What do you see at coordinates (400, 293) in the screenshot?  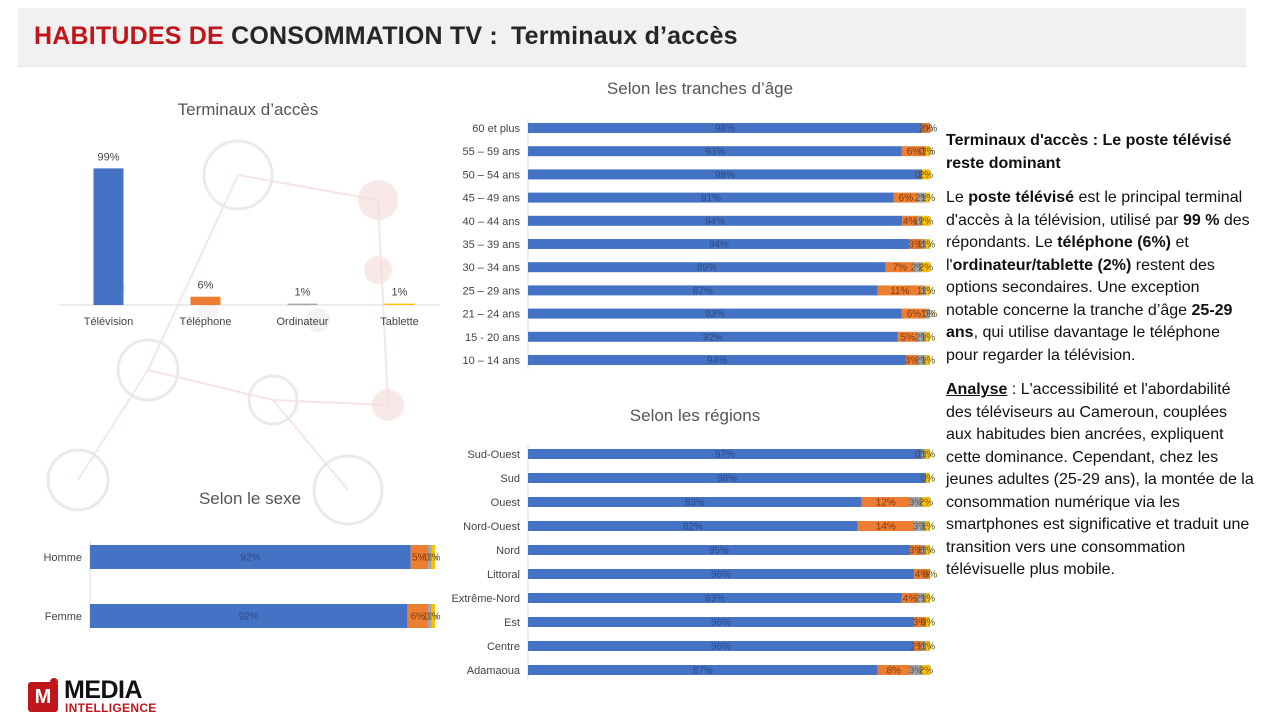 I see `data-label-3: 1%` at bounding box center [400, 293].